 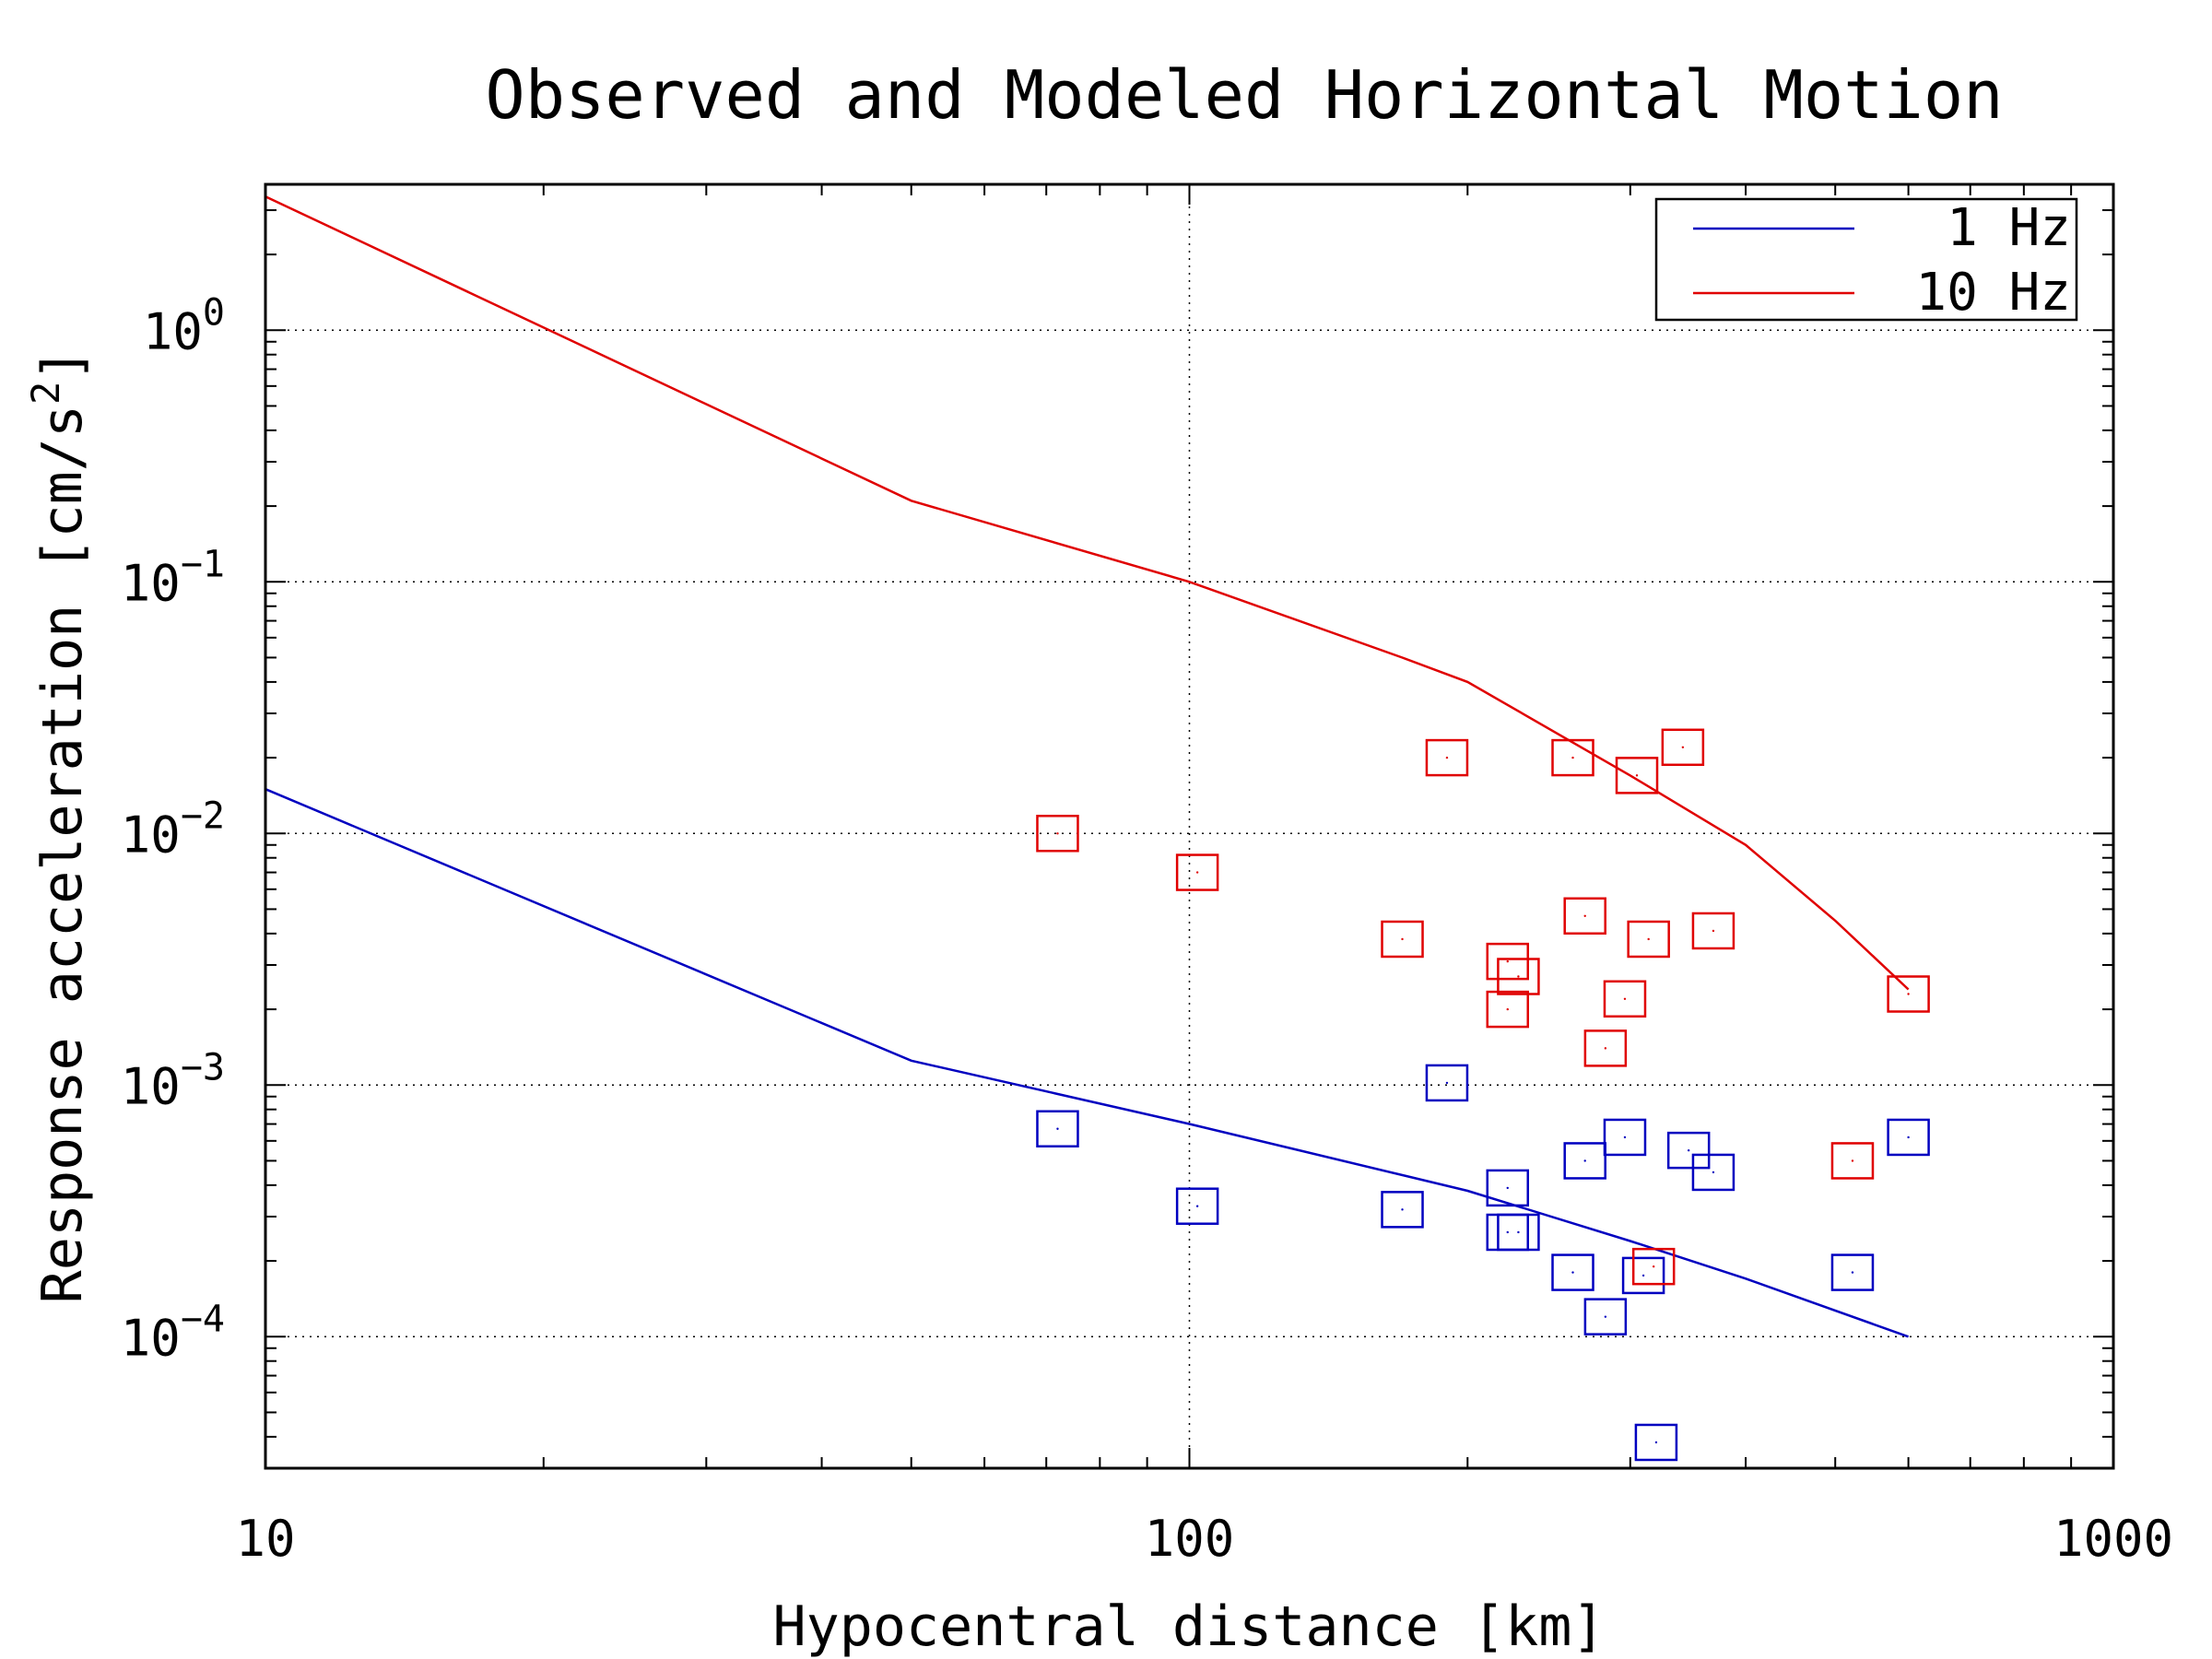 What do you see at coordinates (62, 854) in the screenshot?
I see `y-axis-label-main: Response acceleration [cm/s` at bounding box center [62, 854].